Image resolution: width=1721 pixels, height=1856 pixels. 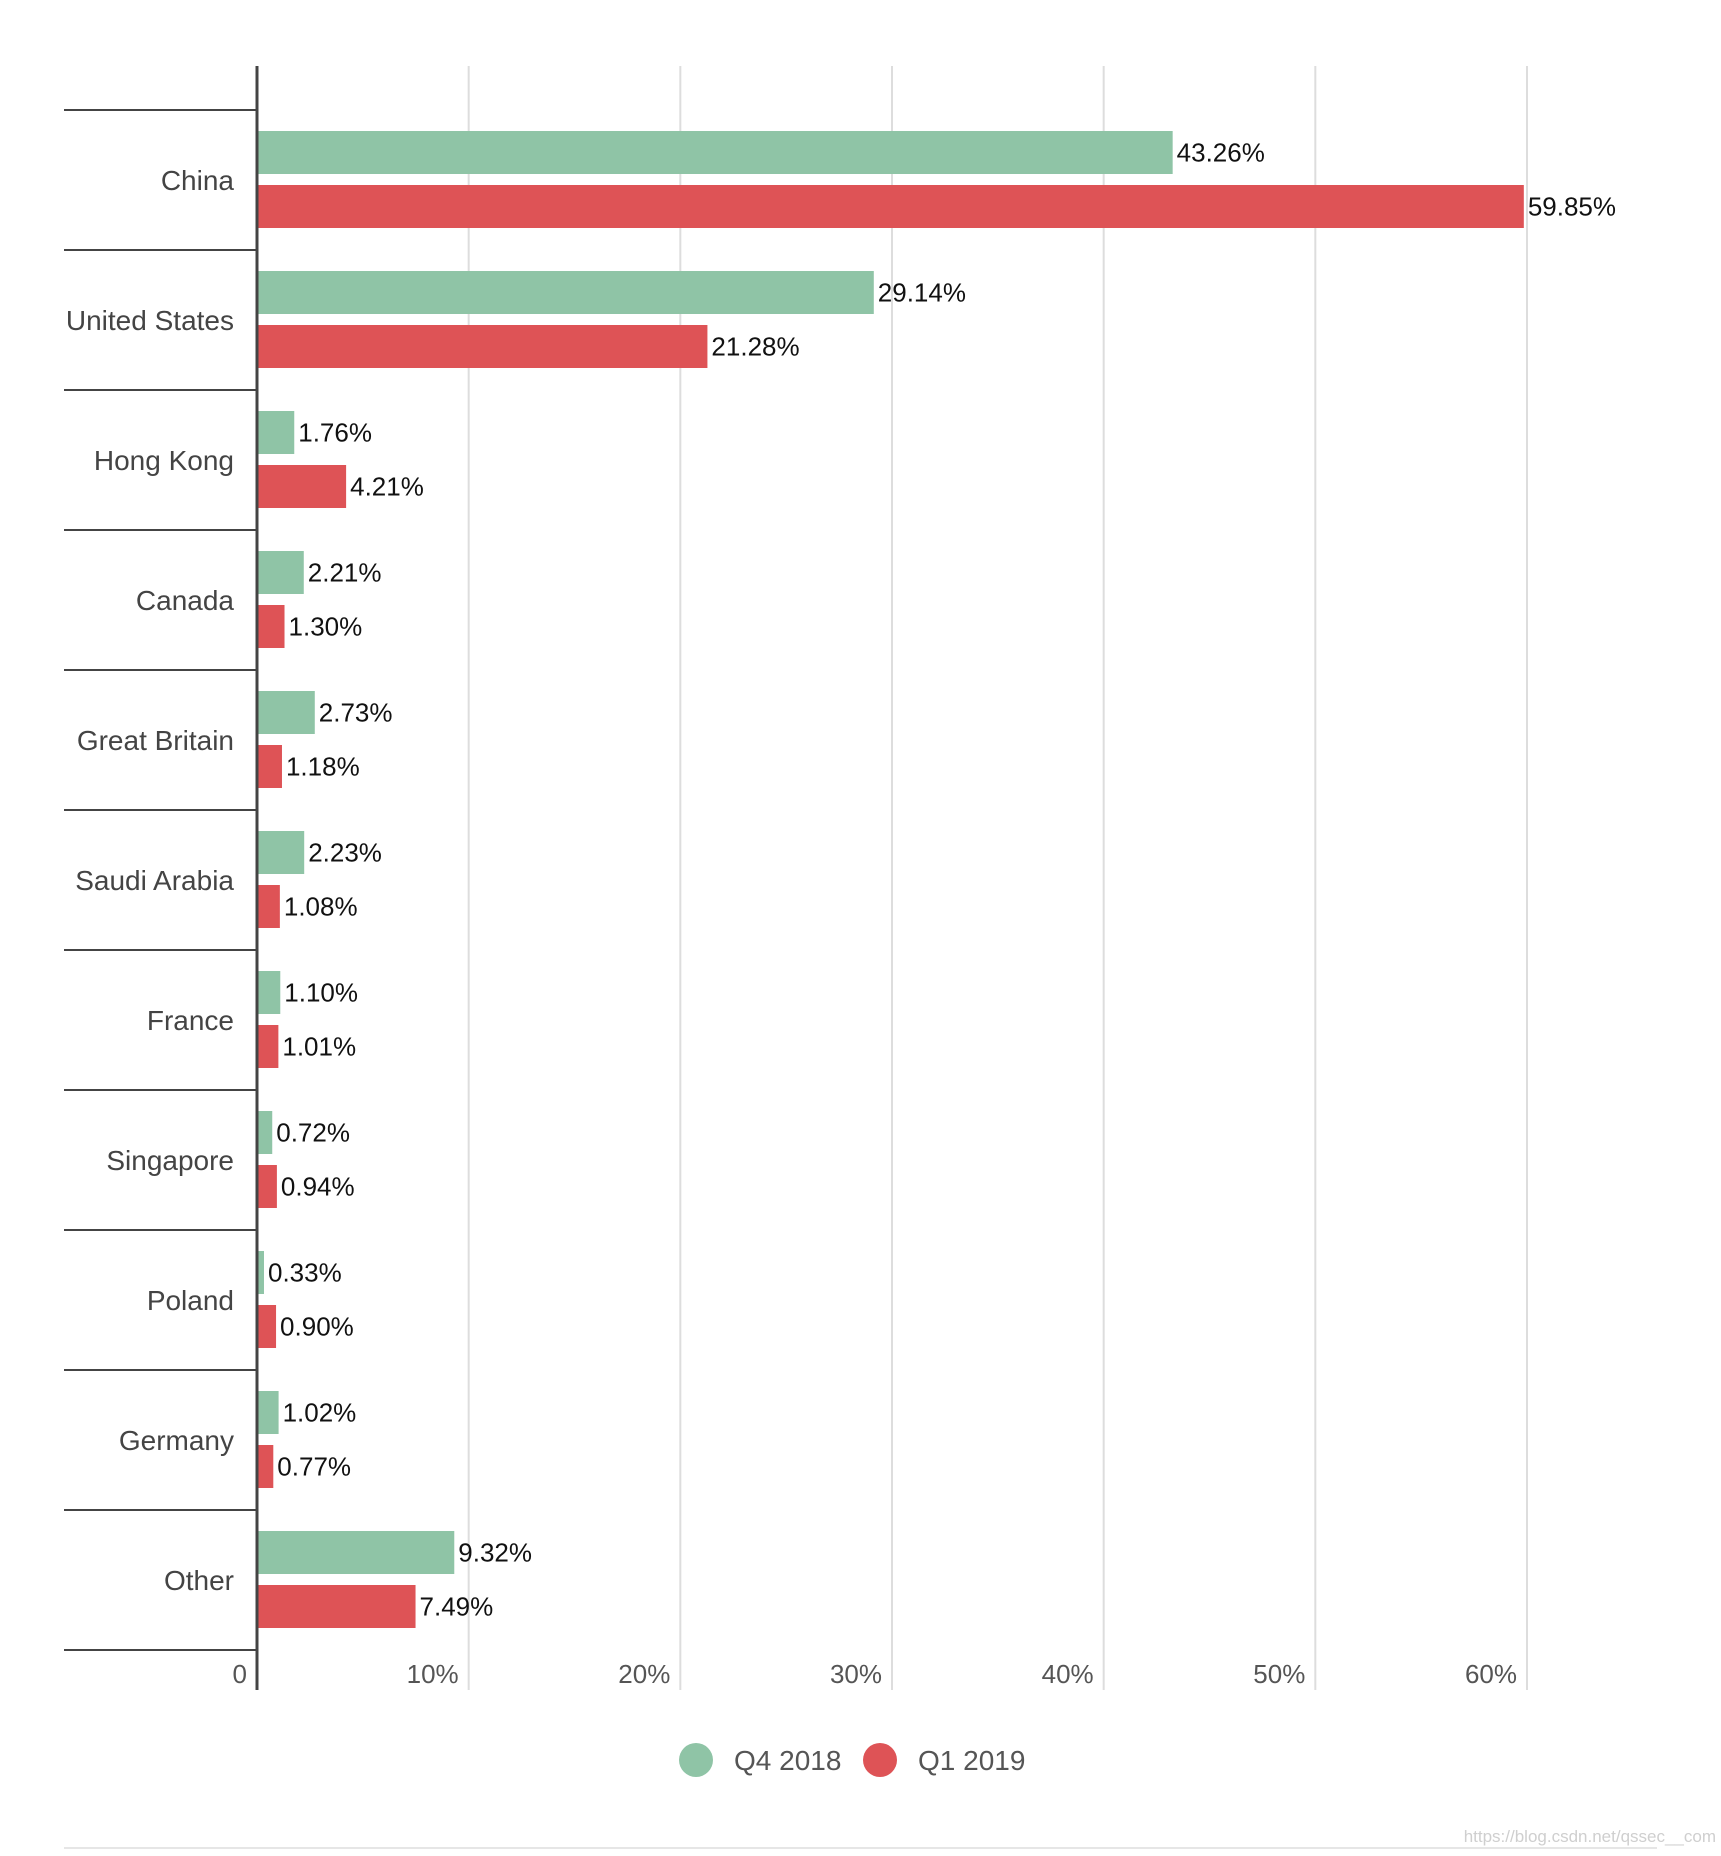 I want to click on x-tick-label: 40%, so click(x=1068, y=1674).